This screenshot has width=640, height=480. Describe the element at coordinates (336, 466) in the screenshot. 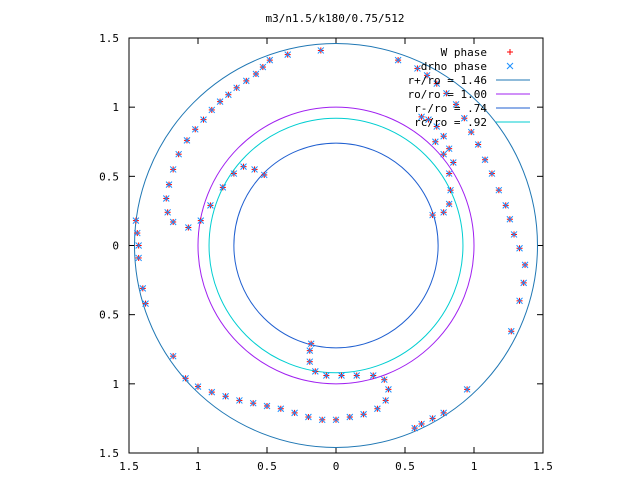

I see `x-tick-label: 0` at that location.